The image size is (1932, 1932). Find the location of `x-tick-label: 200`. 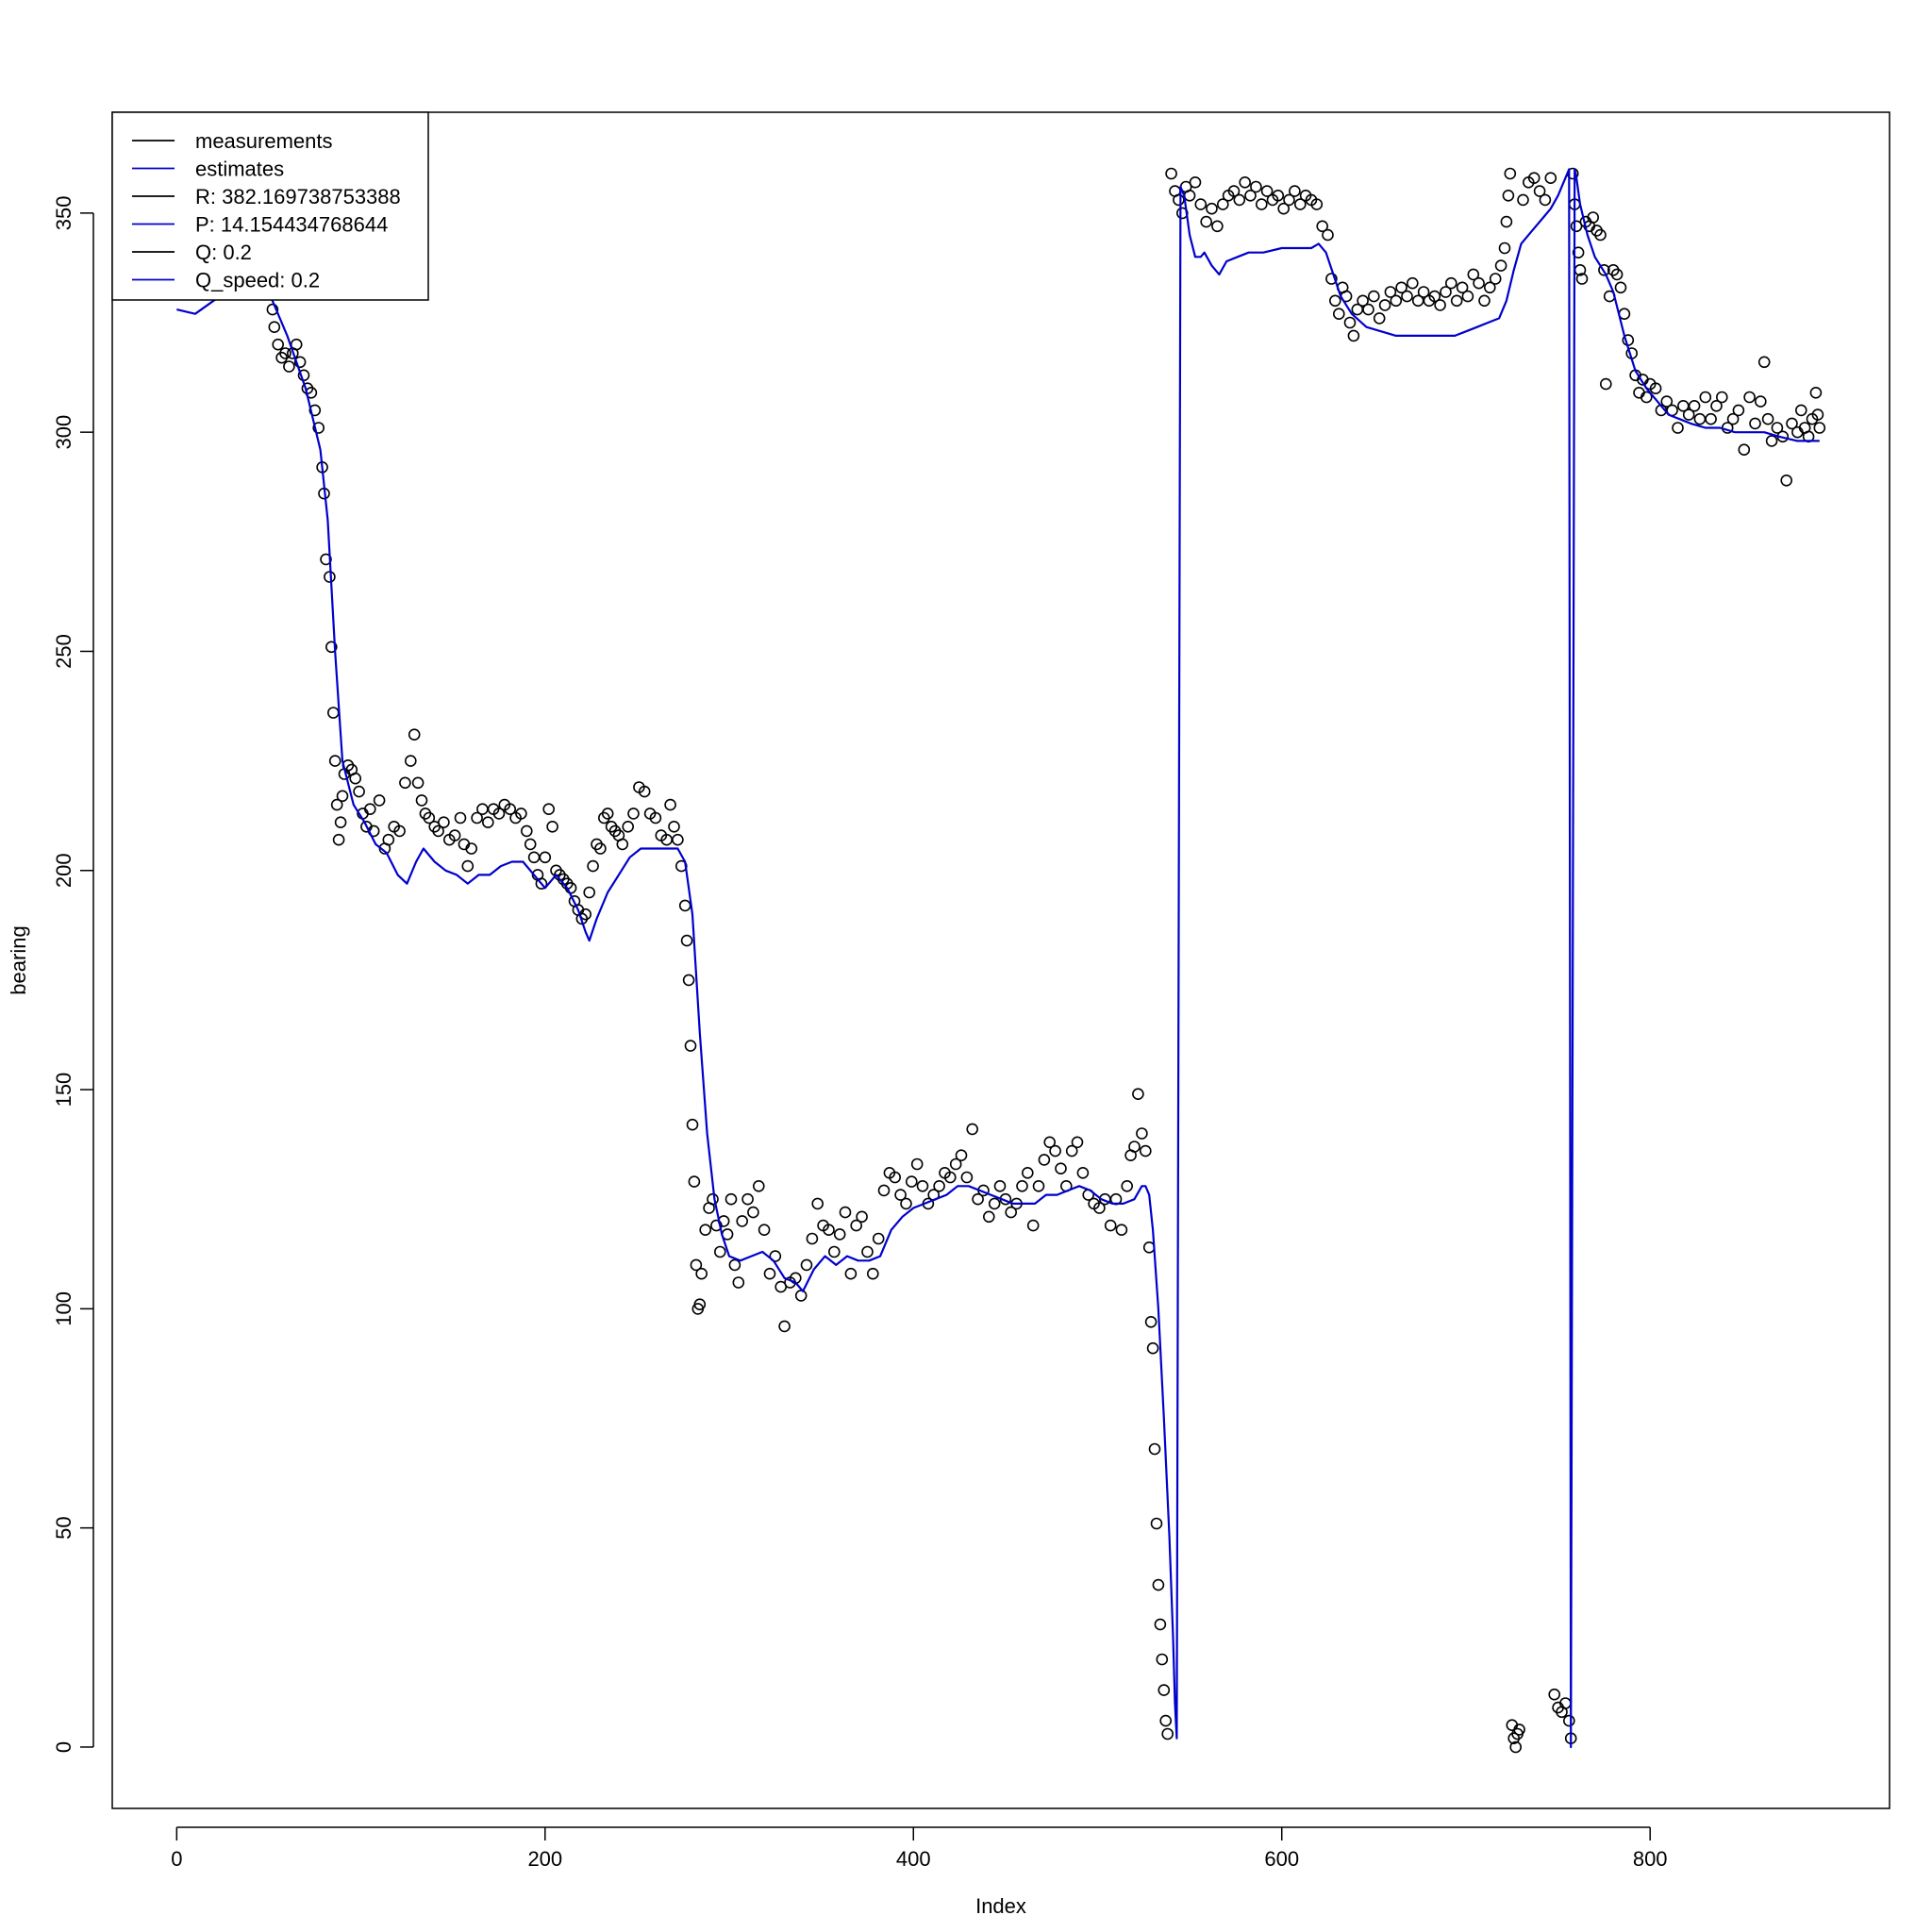

x-tick-label: 200 is located at coordinates (545, 1859).